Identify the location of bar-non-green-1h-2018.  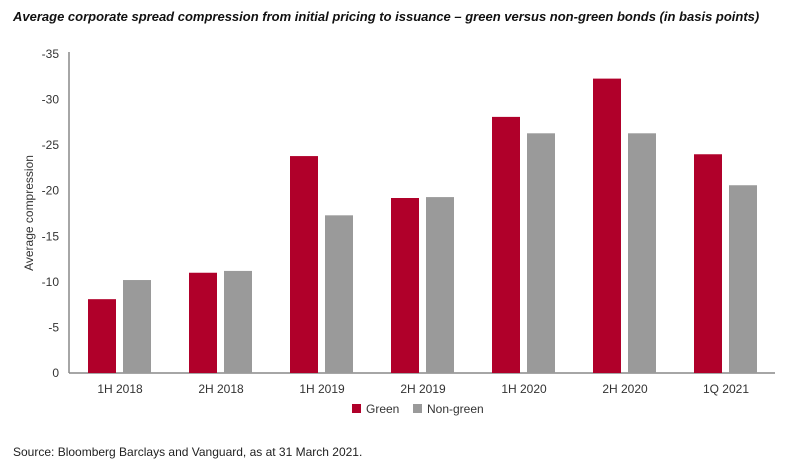
(137, 326).